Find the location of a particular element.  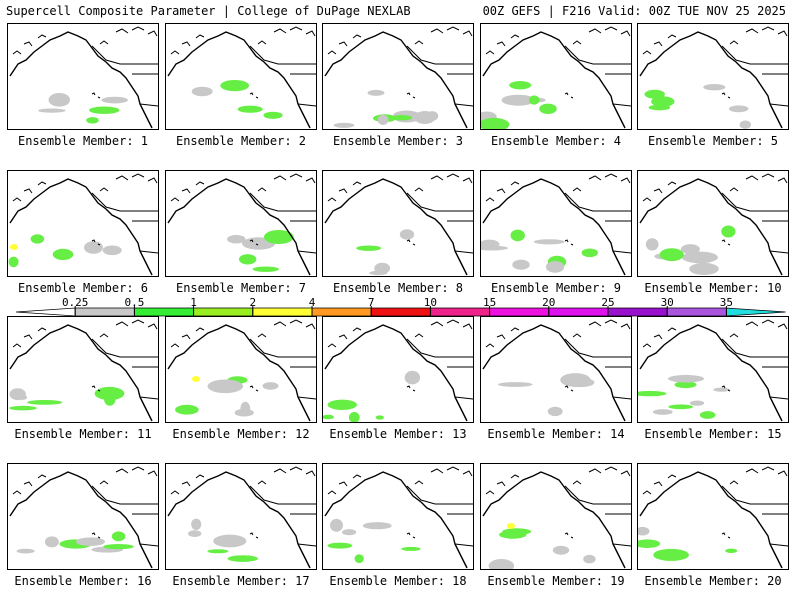

panel-label: Ensemble Member: 19 is located at coordinates (556, 581).